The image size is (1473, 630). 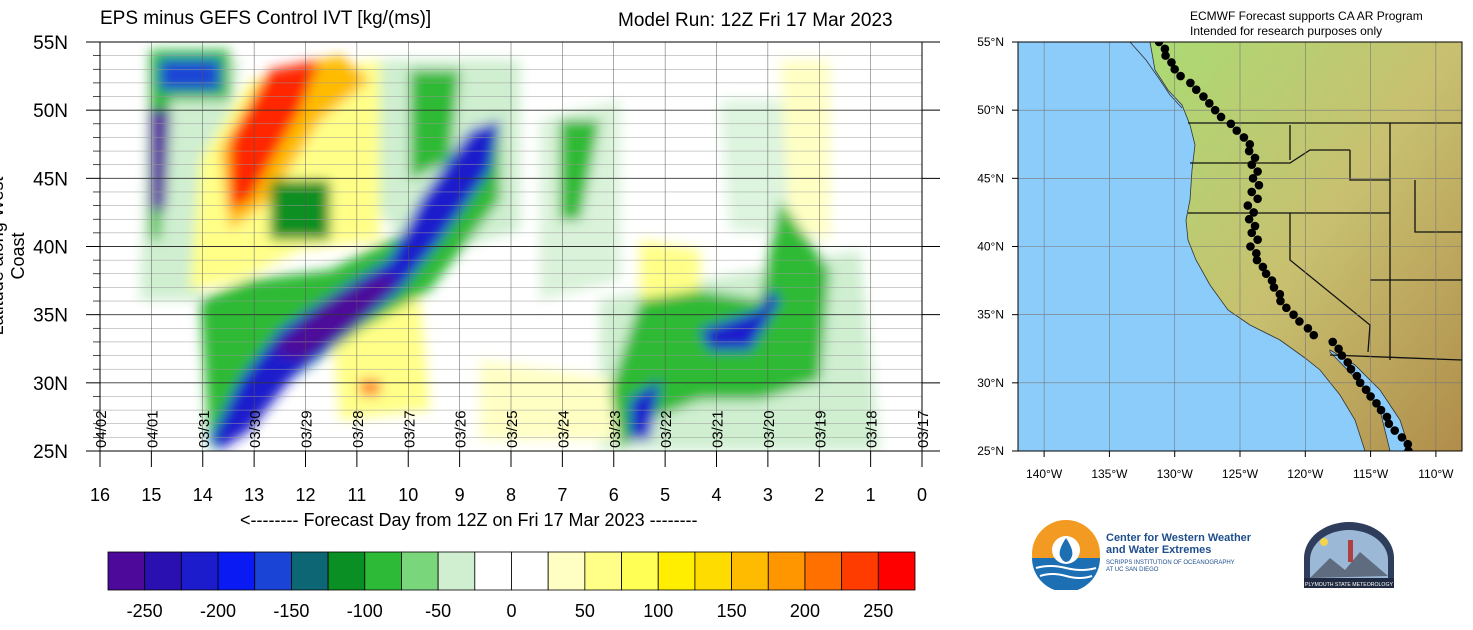 What do you see at coordinates (1240, 466) in the screenshot?
I see `map-lon-labels: 140°W 135°W 130°W 125°W 120°W 115°W 110°W` at bounding box center [1240, 466].